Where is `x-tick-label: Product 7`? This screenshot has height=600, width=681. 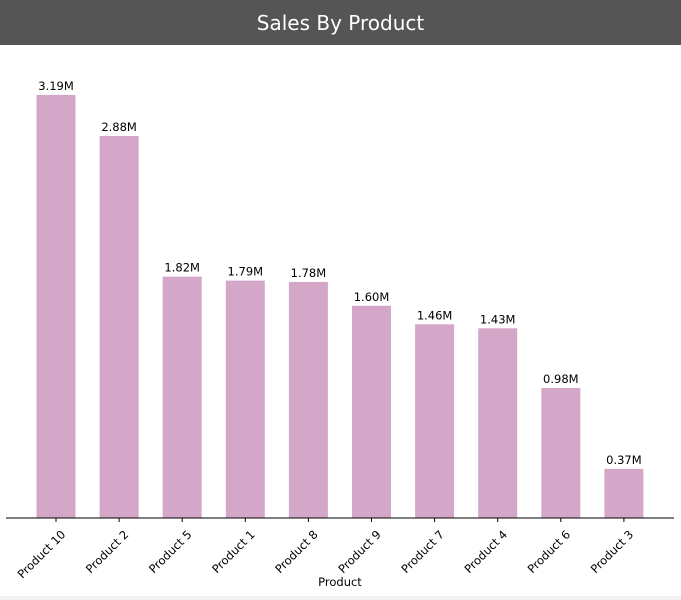 x-tick-label: Product 7 is located at coordinates (422, 551).